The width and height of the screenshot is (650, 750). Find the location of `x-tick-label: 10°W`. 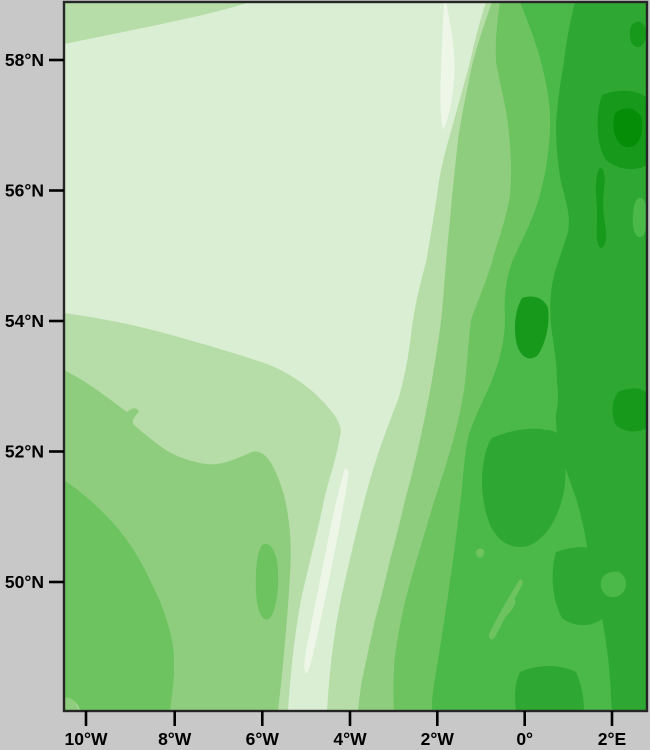

x-tick-label: 10°W is located at coordinates (86, 739).